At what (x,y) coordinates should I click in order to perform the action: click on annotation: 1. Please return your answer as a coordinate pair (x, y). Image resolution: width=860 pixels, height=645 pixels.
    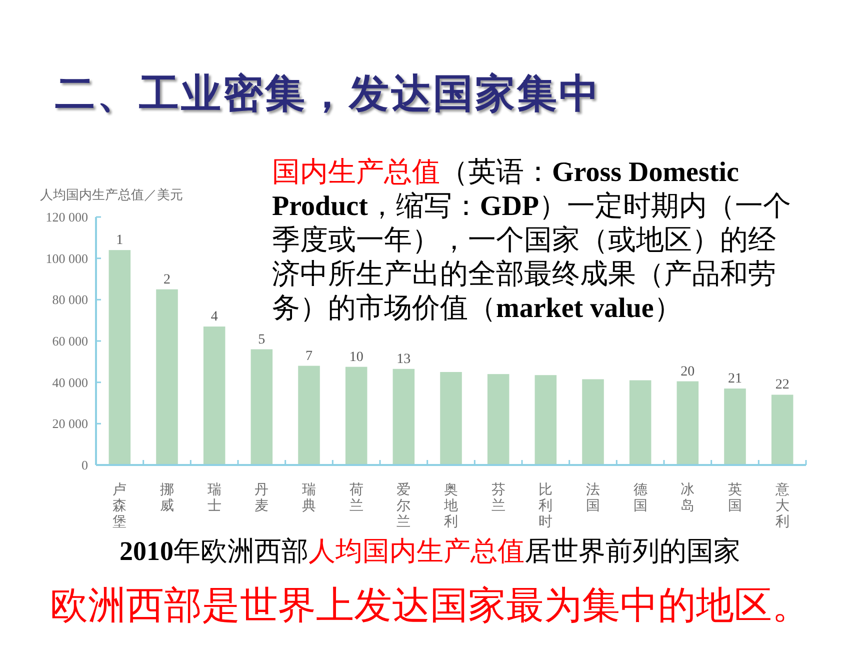
    Looking at the image, I should click on (120, 240).